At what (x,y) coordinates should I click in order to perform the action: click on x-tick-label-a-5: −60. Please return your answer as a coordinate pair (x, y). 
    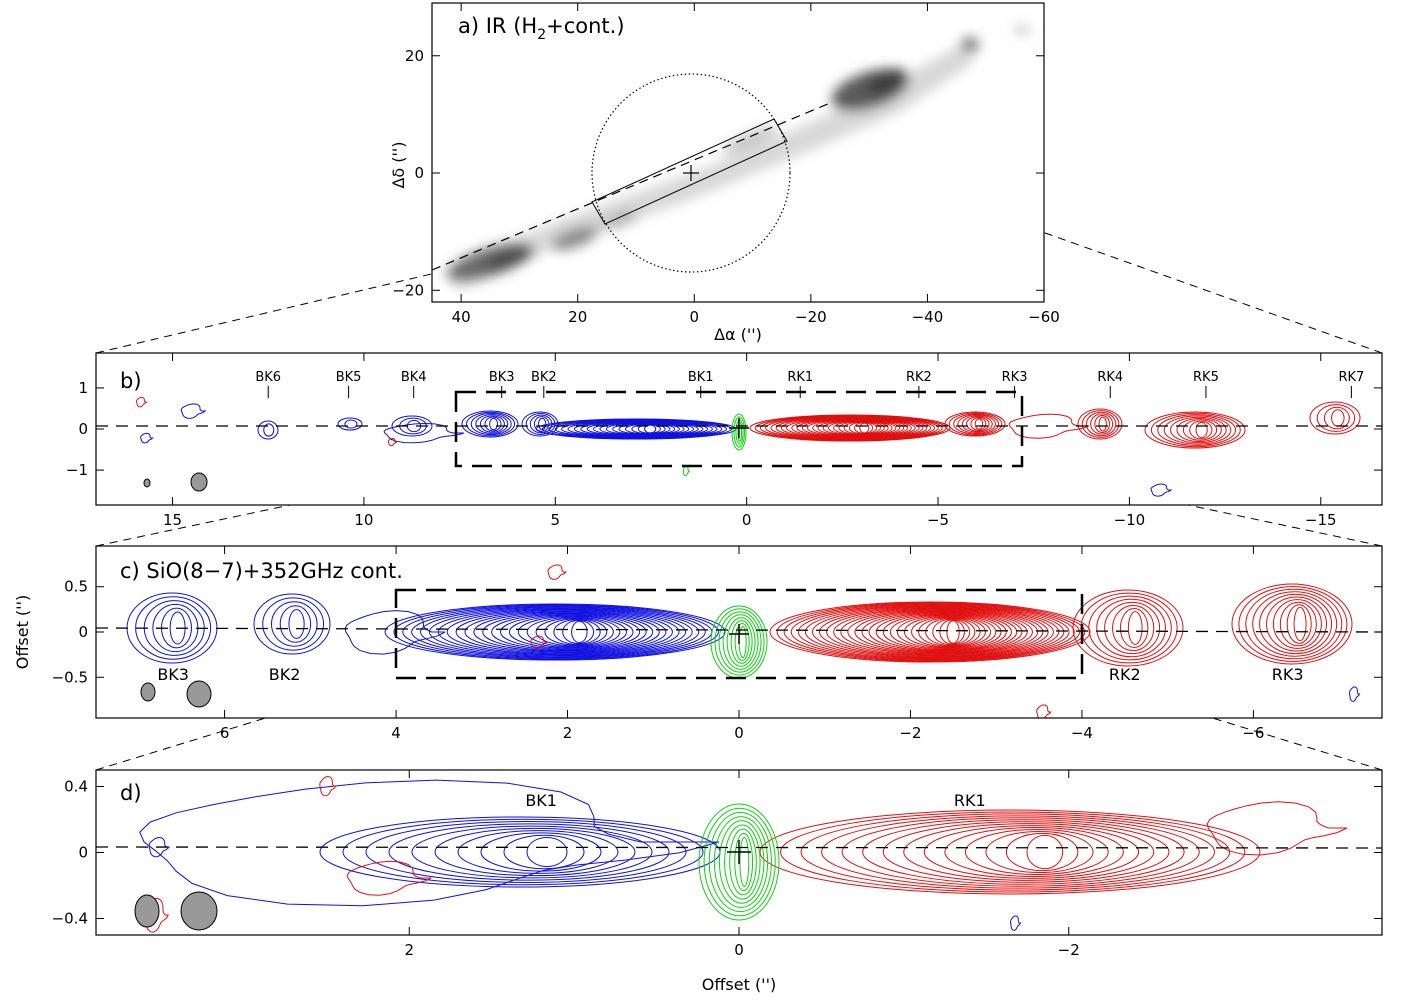
    Looking at the image, I should click on (1044, 317).